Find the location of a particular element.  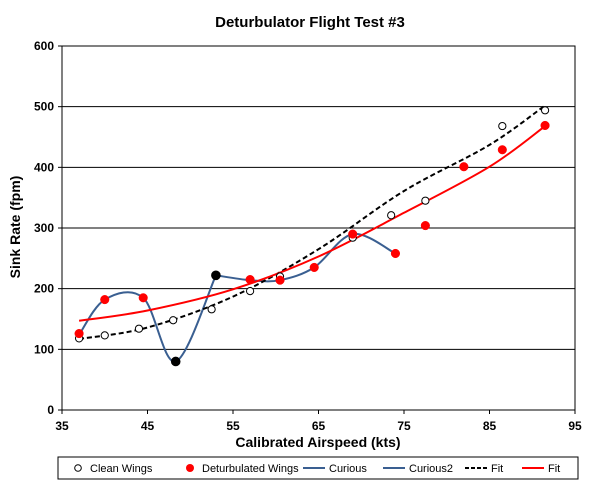

legend-item-clean-wings-0: Clean Wings is located at coordinates (113, 469).